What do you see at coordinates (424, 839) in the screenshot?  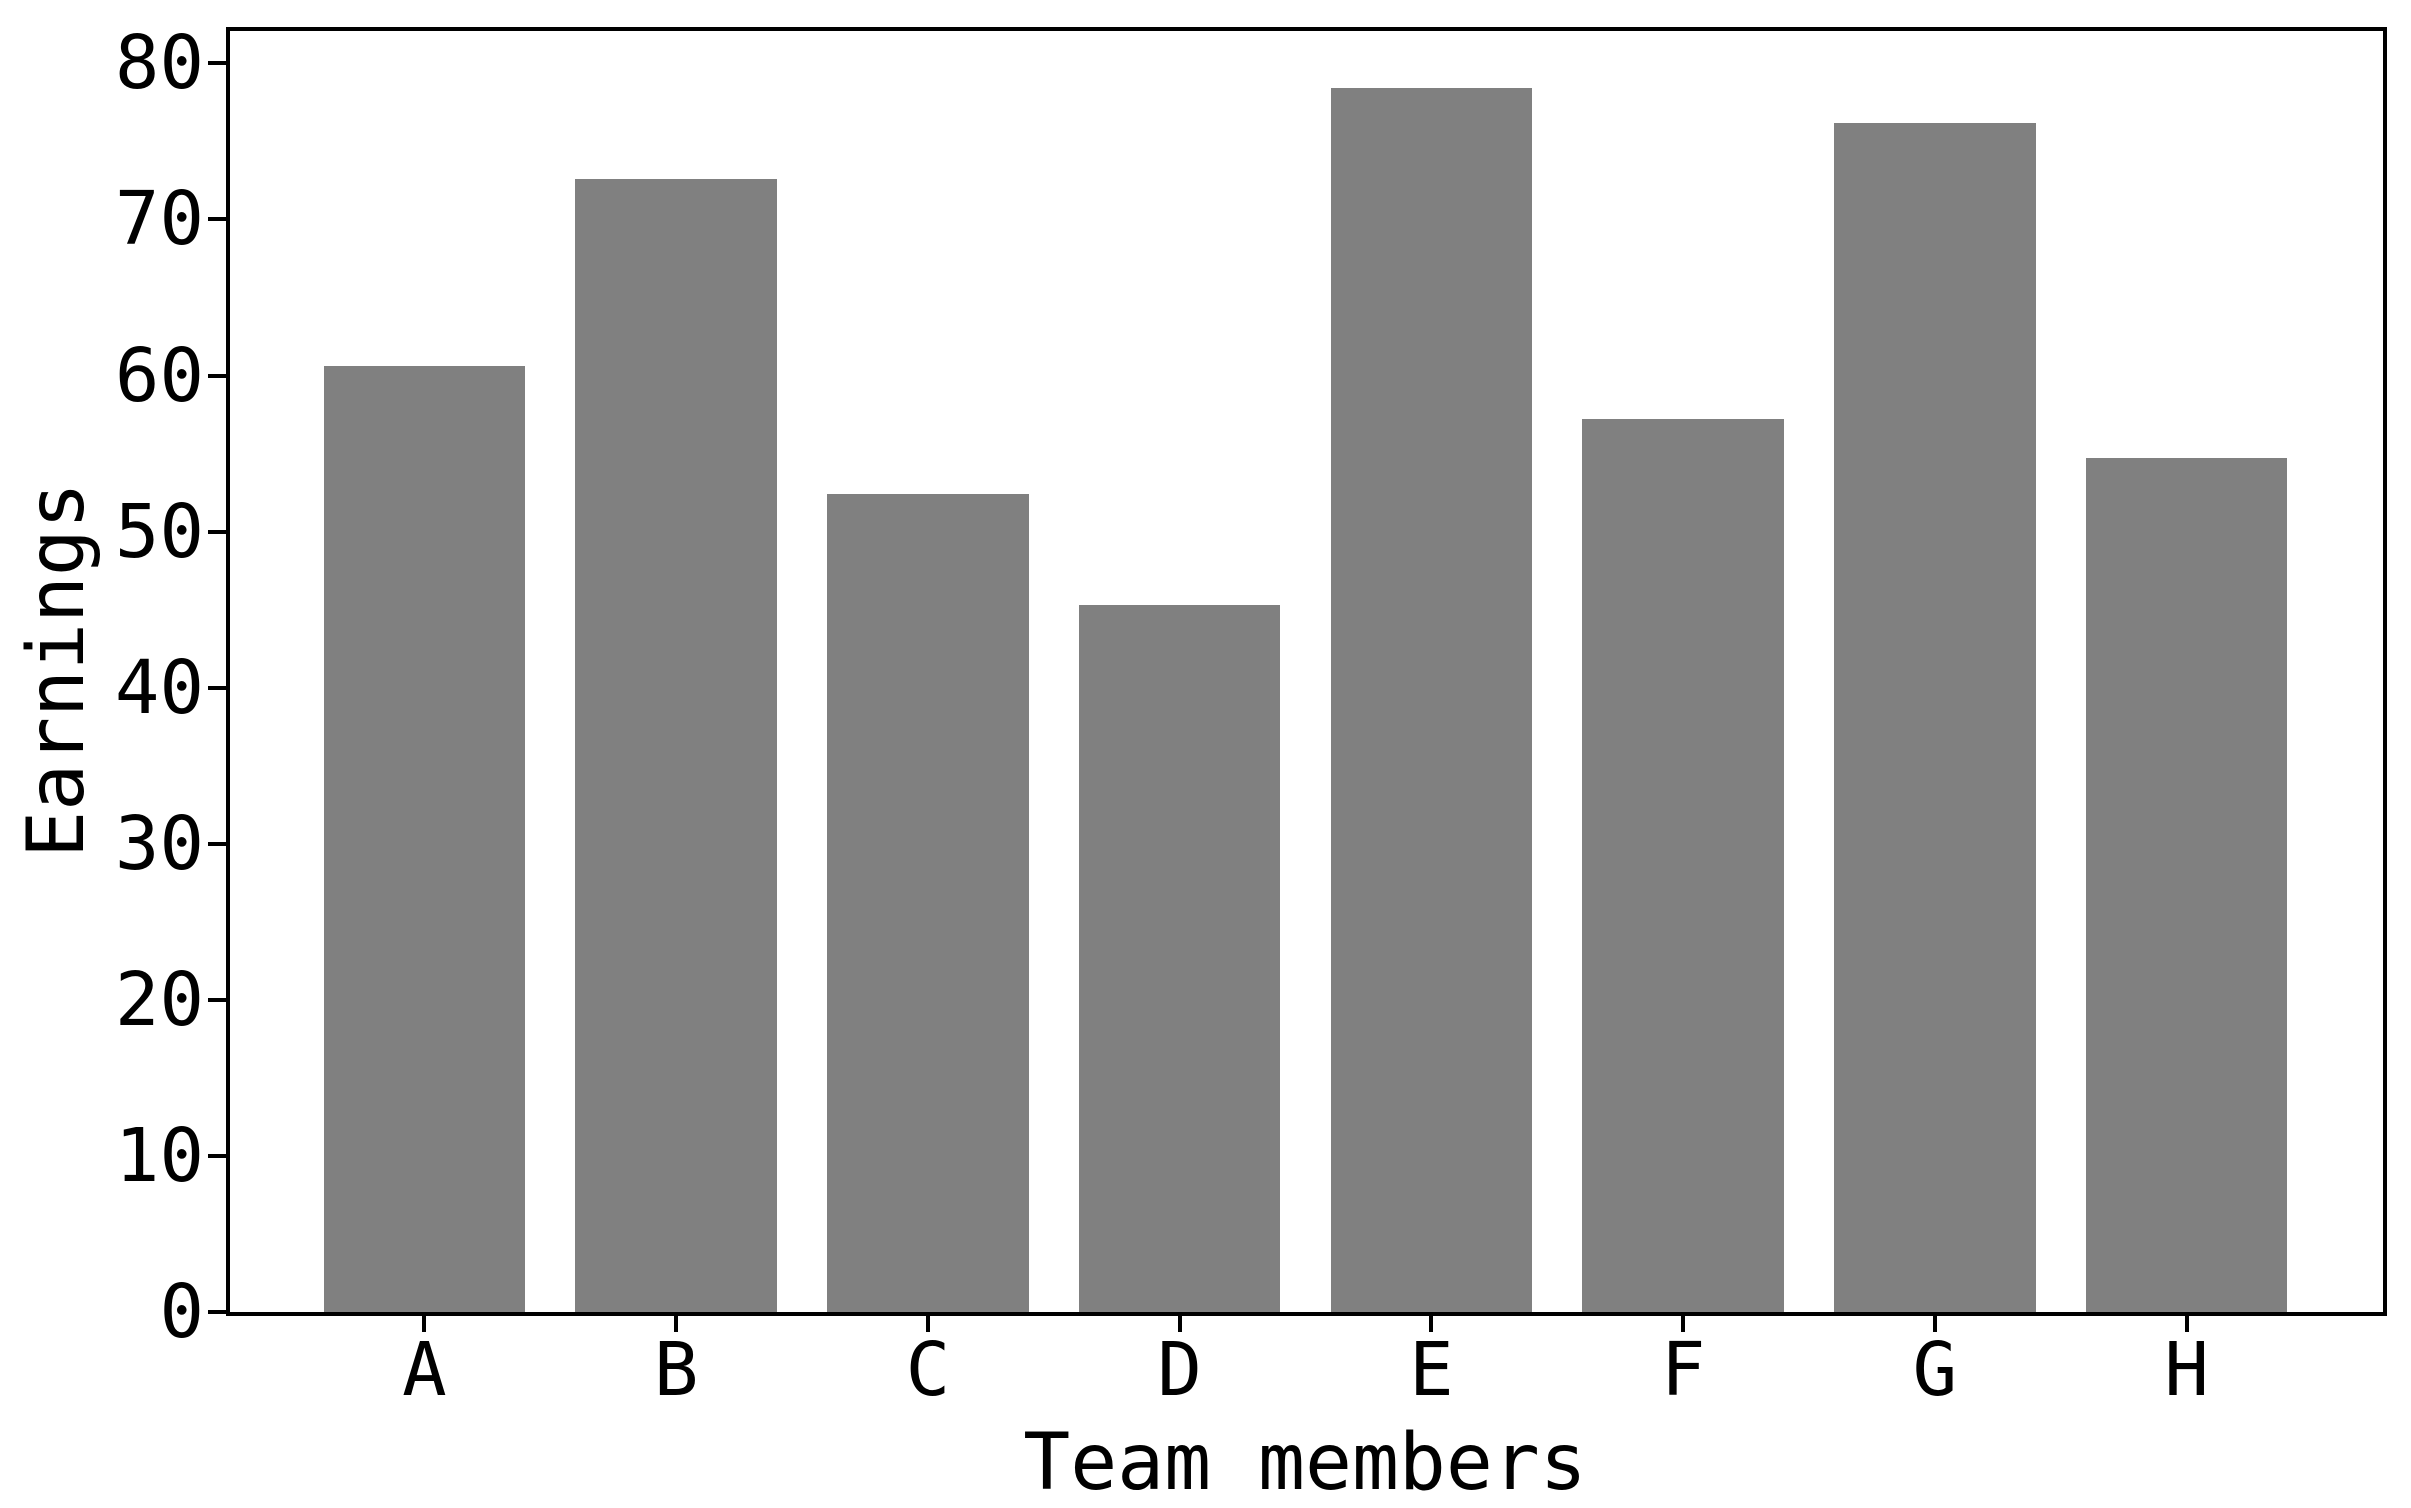 I see `bar-A` at bounding box center [424, 839].